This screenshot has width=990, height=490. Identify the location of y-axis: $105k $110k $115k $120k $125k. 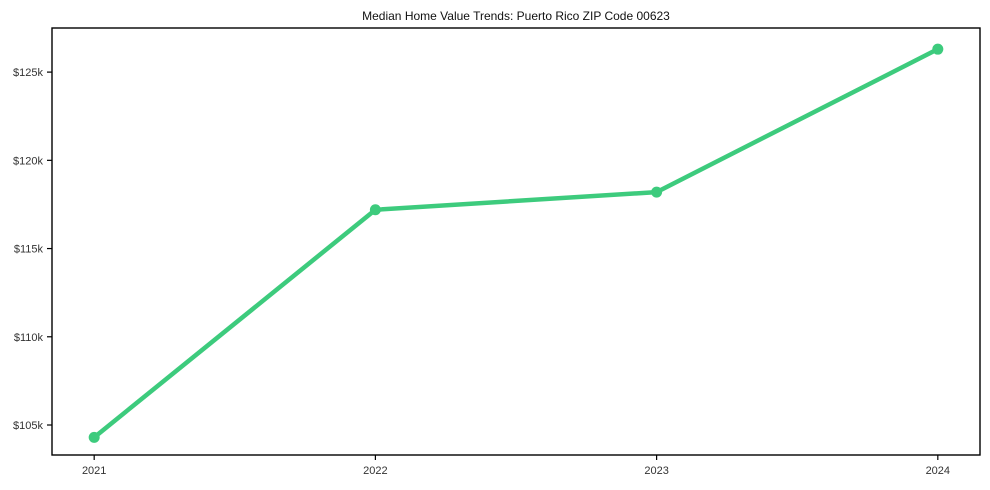
(32, 249).